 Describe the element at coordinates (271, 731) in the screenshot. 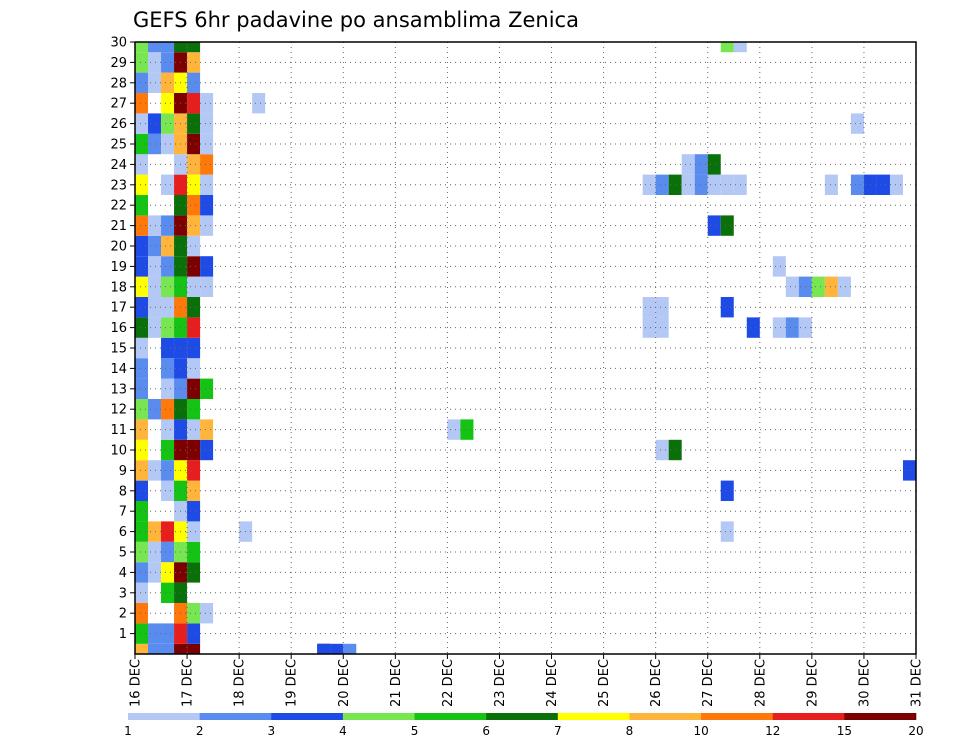

I see `colorbar-label: 3` at that location.